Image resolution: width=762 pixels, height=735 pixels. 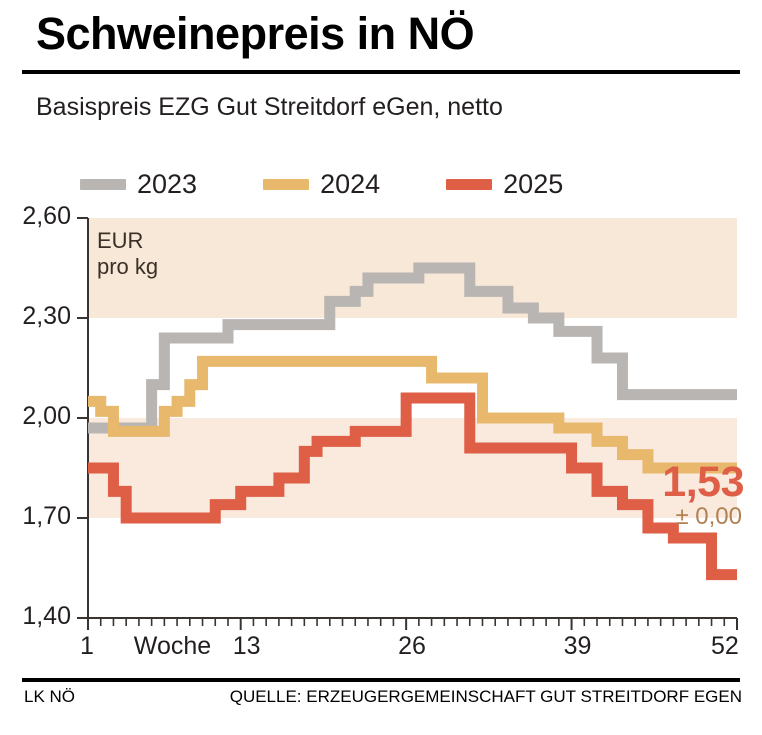 What do you see at coordinates (708, 516) in the screenshot?
I see `value-change-label: ± 0,00` at bounding box center [708, 516].